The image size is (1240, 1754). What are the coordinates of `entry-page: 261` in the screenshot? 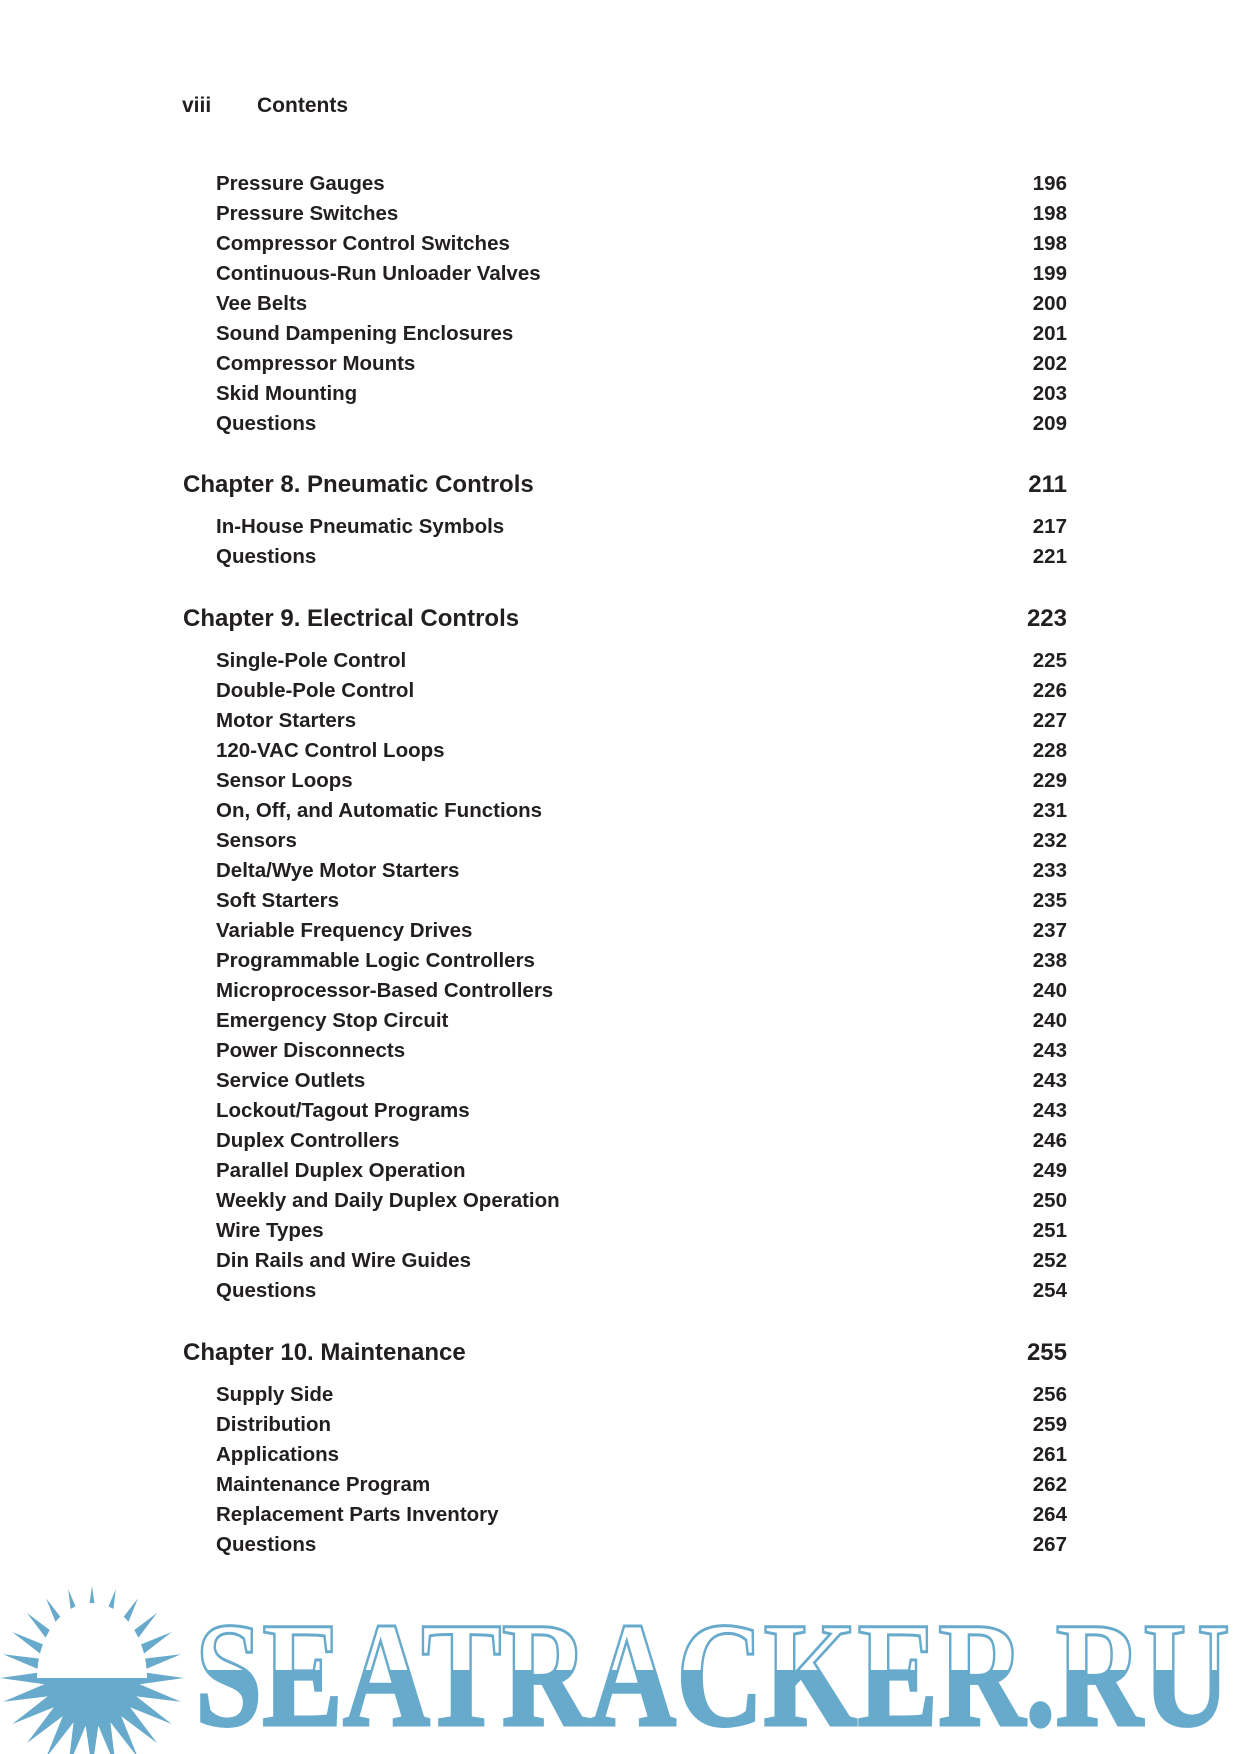 It's located at (1049, 1454).